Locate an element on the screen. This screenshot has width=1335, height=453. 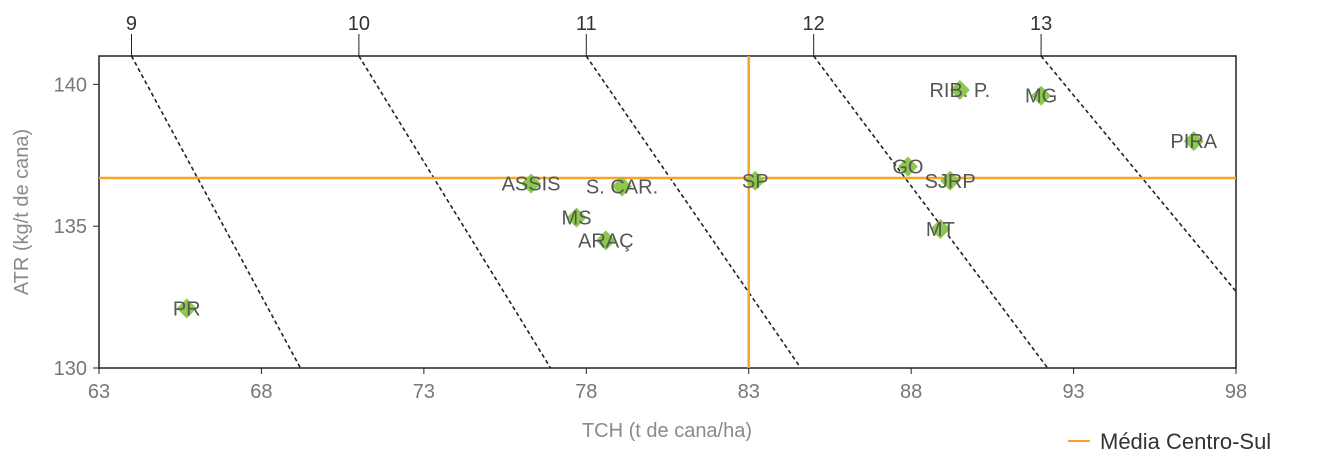
point-label: S. CAR. is located at coordinates (622, 187).